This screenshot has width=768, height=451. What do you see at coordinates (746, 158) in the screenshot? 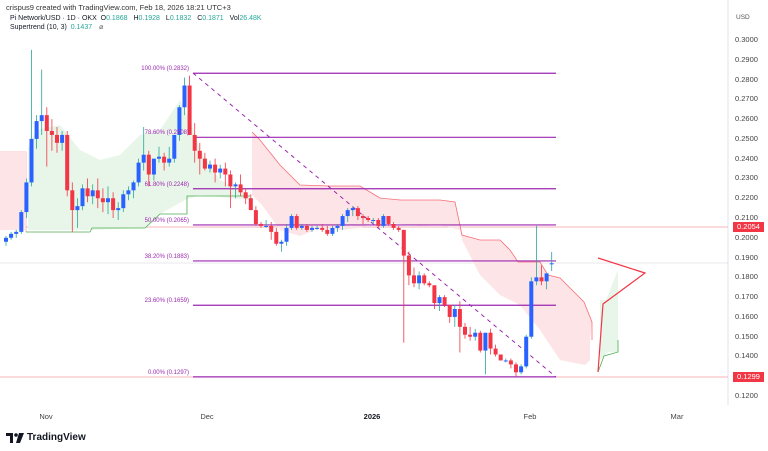
I see `price-tick-label: 0.2400` at bounding box center [746, 158].